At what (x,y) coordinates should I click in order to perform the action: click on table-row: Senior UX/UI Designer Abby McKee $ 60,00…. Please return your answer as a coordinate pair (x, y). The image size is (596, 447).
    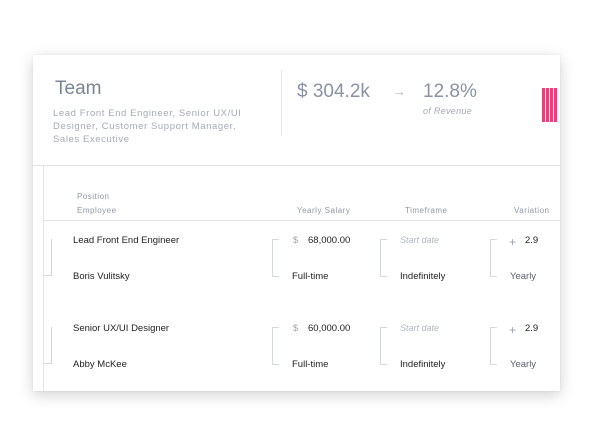
    Looking at the image, I should click on (296, 356).